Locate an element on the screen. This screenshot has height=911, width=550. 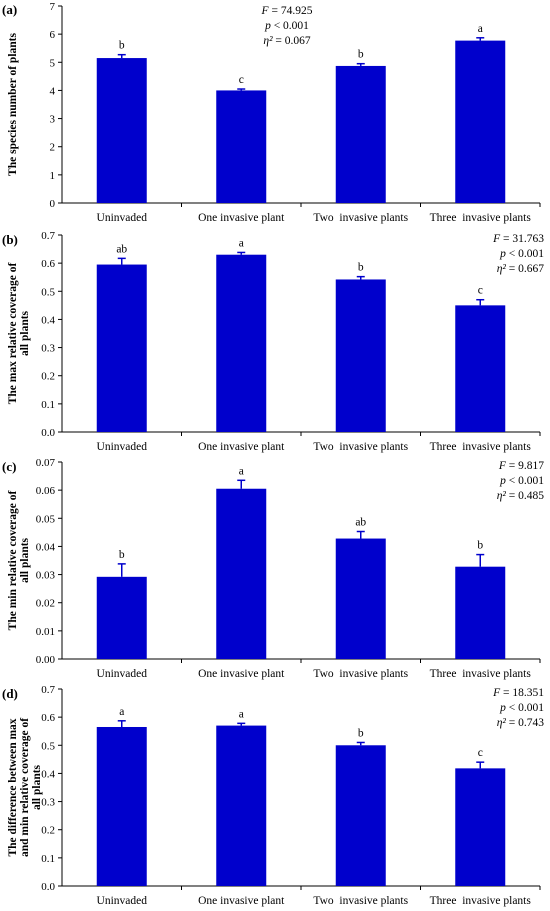
y-axis-title: The species number of plants is located at coordinates (13, 104).